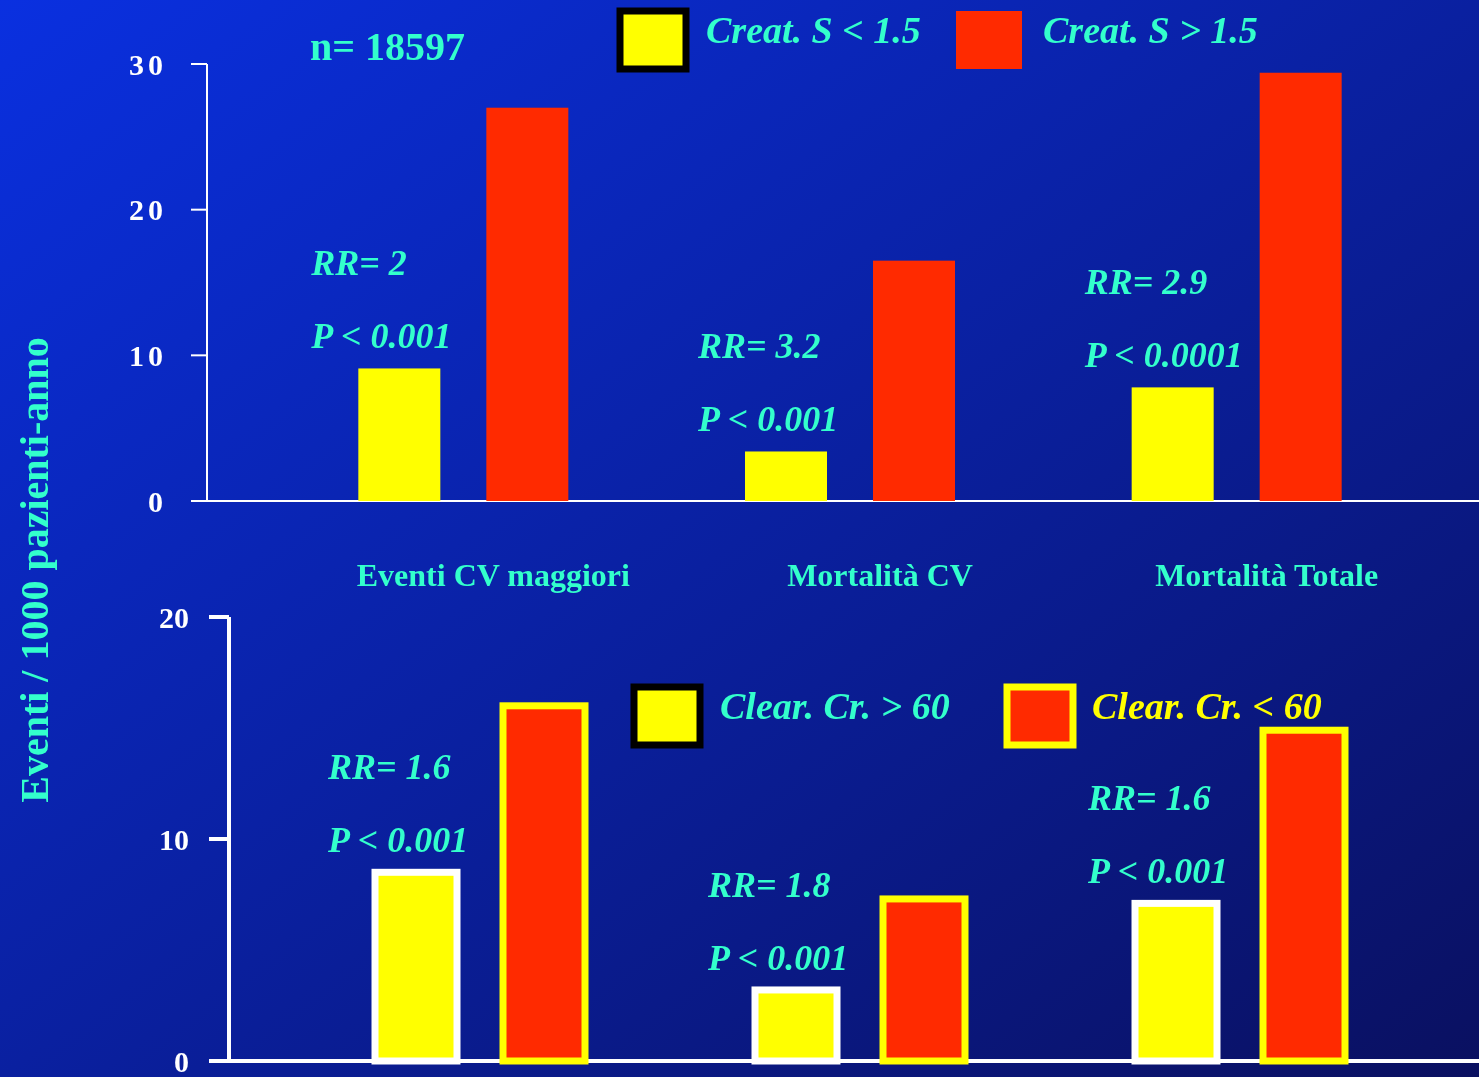  Describe the element at coordinates (769, 884) in the screenshot. I see `annotation: RR= 1.8` at that location.